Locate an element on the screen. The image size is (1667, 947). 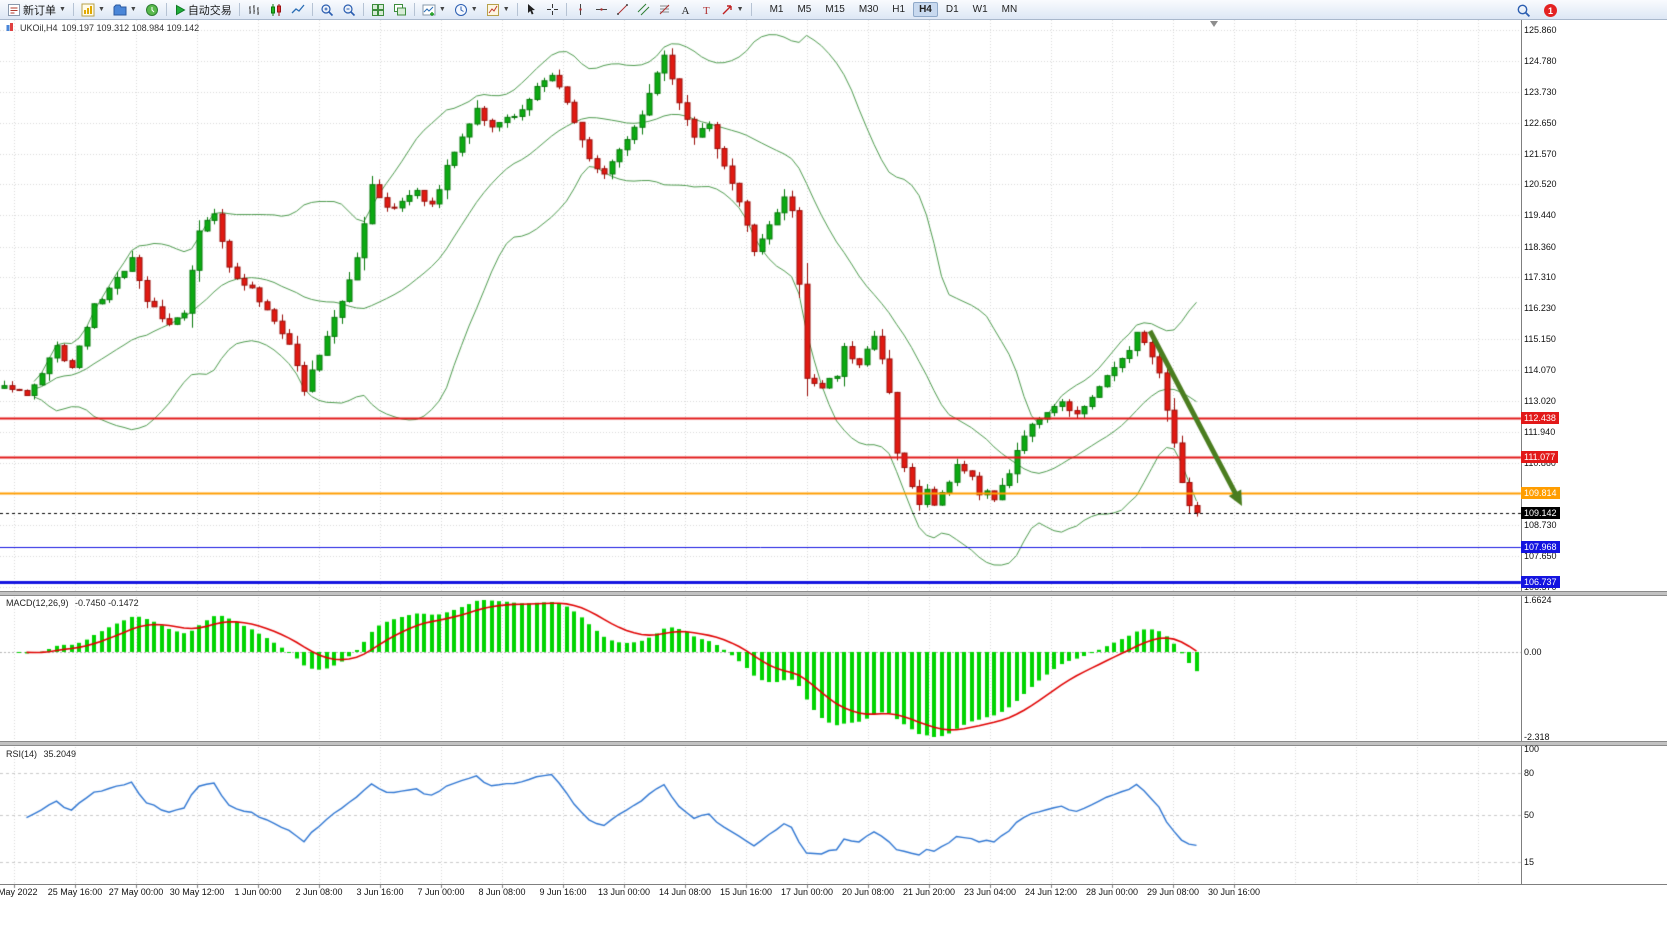
timeframe-button-m30: M30 is located at coordinates (868, 9).